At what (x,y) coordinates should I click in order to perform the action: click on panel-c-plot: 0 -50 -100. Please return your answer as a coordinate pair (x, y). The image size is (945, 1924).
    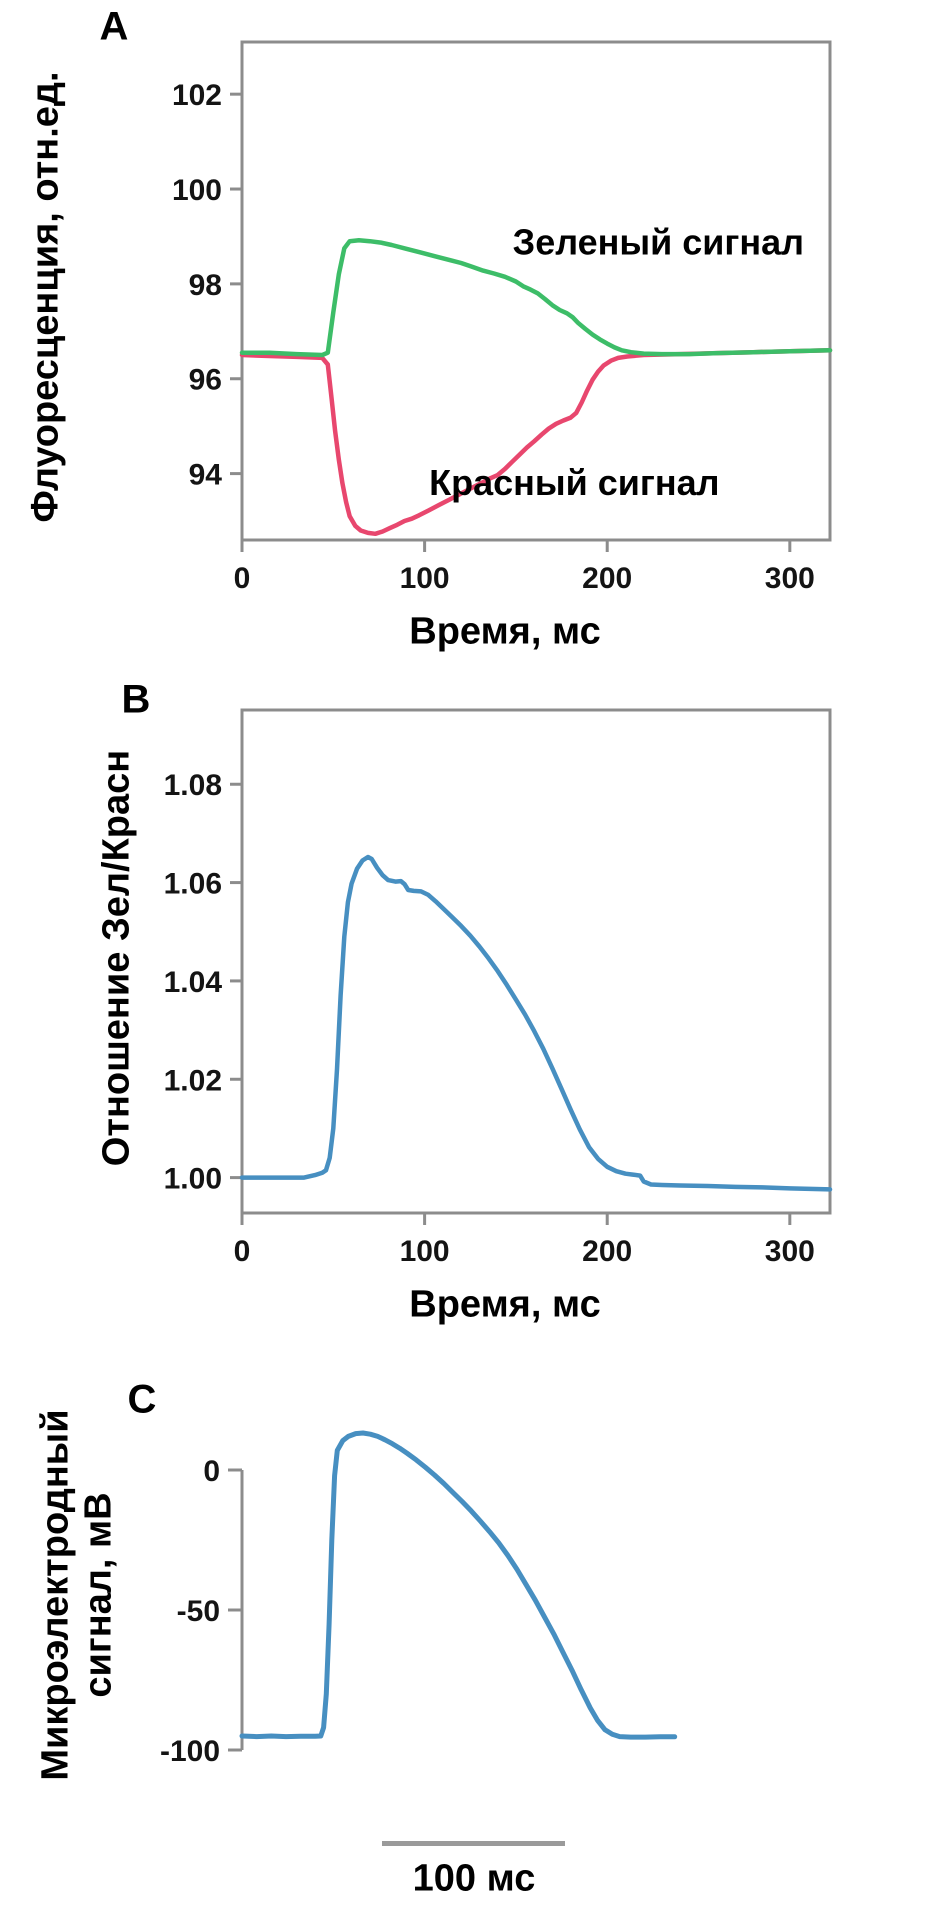
    Looking at the image, I should click on (419, 1599).